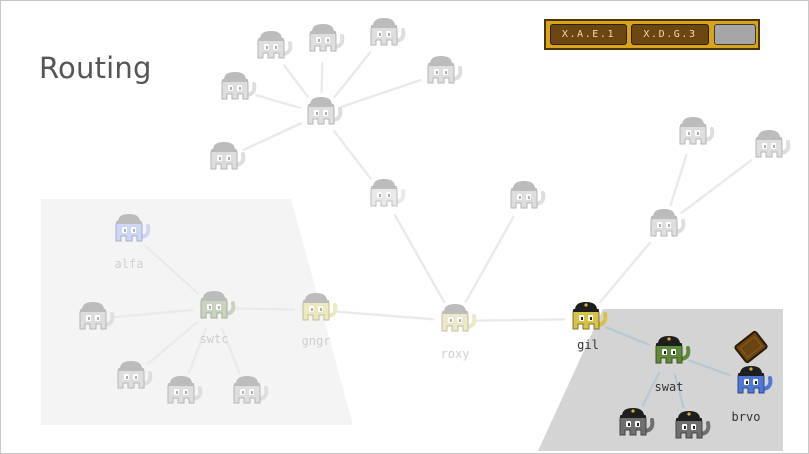 This screenshot has width=809, height=454. What do you see at coordinates (588, 345) in the screenshot?
I see `node-label-gil: gil` at bounding box center [588, 345].